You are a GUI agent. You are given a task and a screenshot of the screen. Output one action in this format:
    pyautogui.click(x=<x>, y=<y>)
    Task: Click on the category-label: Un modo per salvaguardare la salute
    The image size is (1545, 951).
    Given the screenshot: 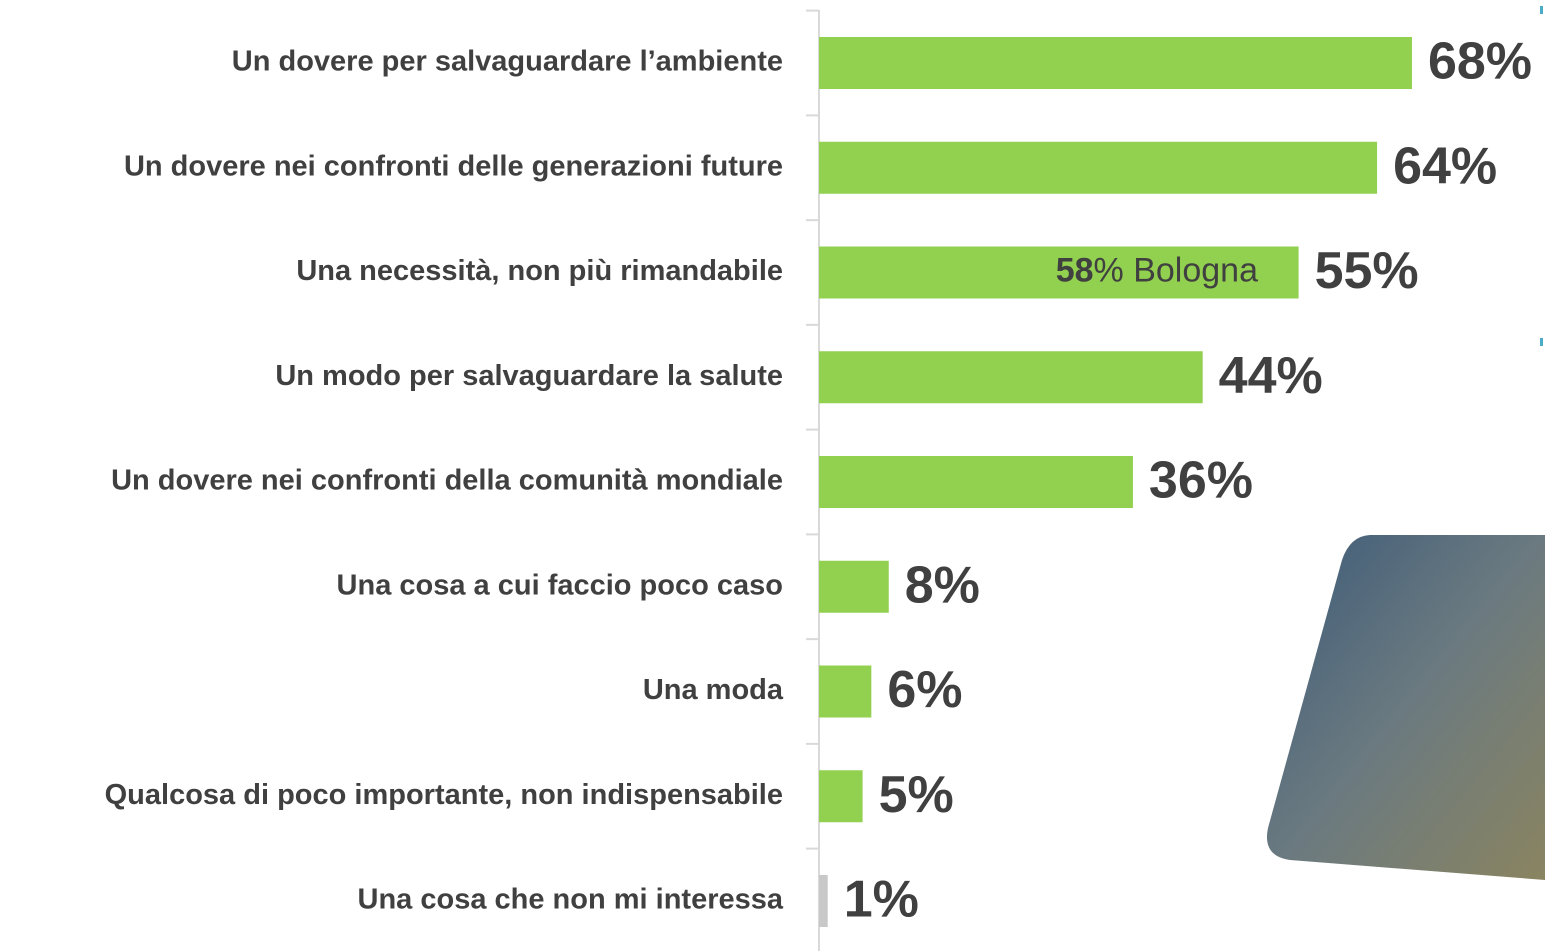 What is the action you would take?
    pyautogui.click(x=529, y=376)
    